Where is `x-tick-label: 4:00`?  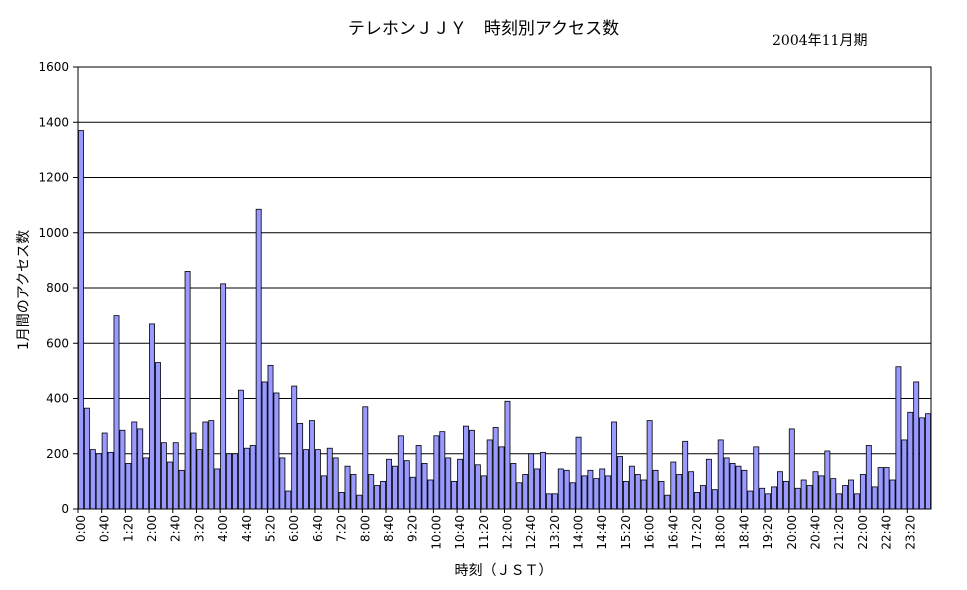
x-tick-label: 4:00 is located at coordinates (223, 528).